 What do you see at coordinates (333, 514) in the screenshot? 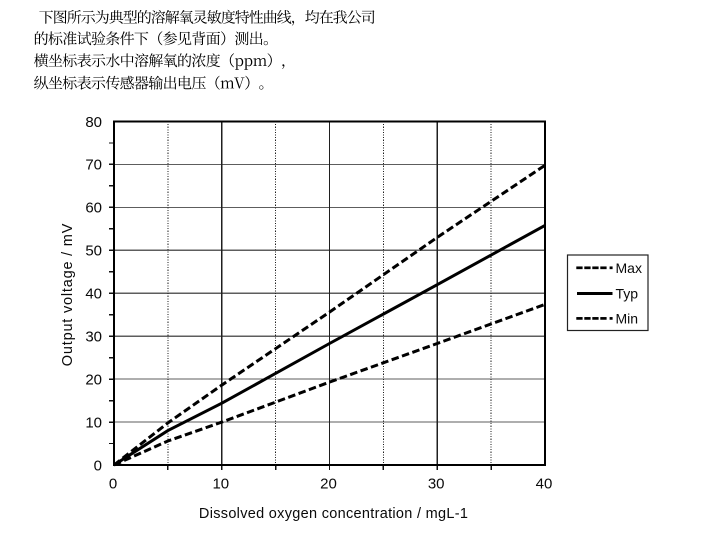
I see `svg-text:Dissolved oxygen concentration: Dissolved oxygen concentration / mgL-1` at bounding box center [333, 514].